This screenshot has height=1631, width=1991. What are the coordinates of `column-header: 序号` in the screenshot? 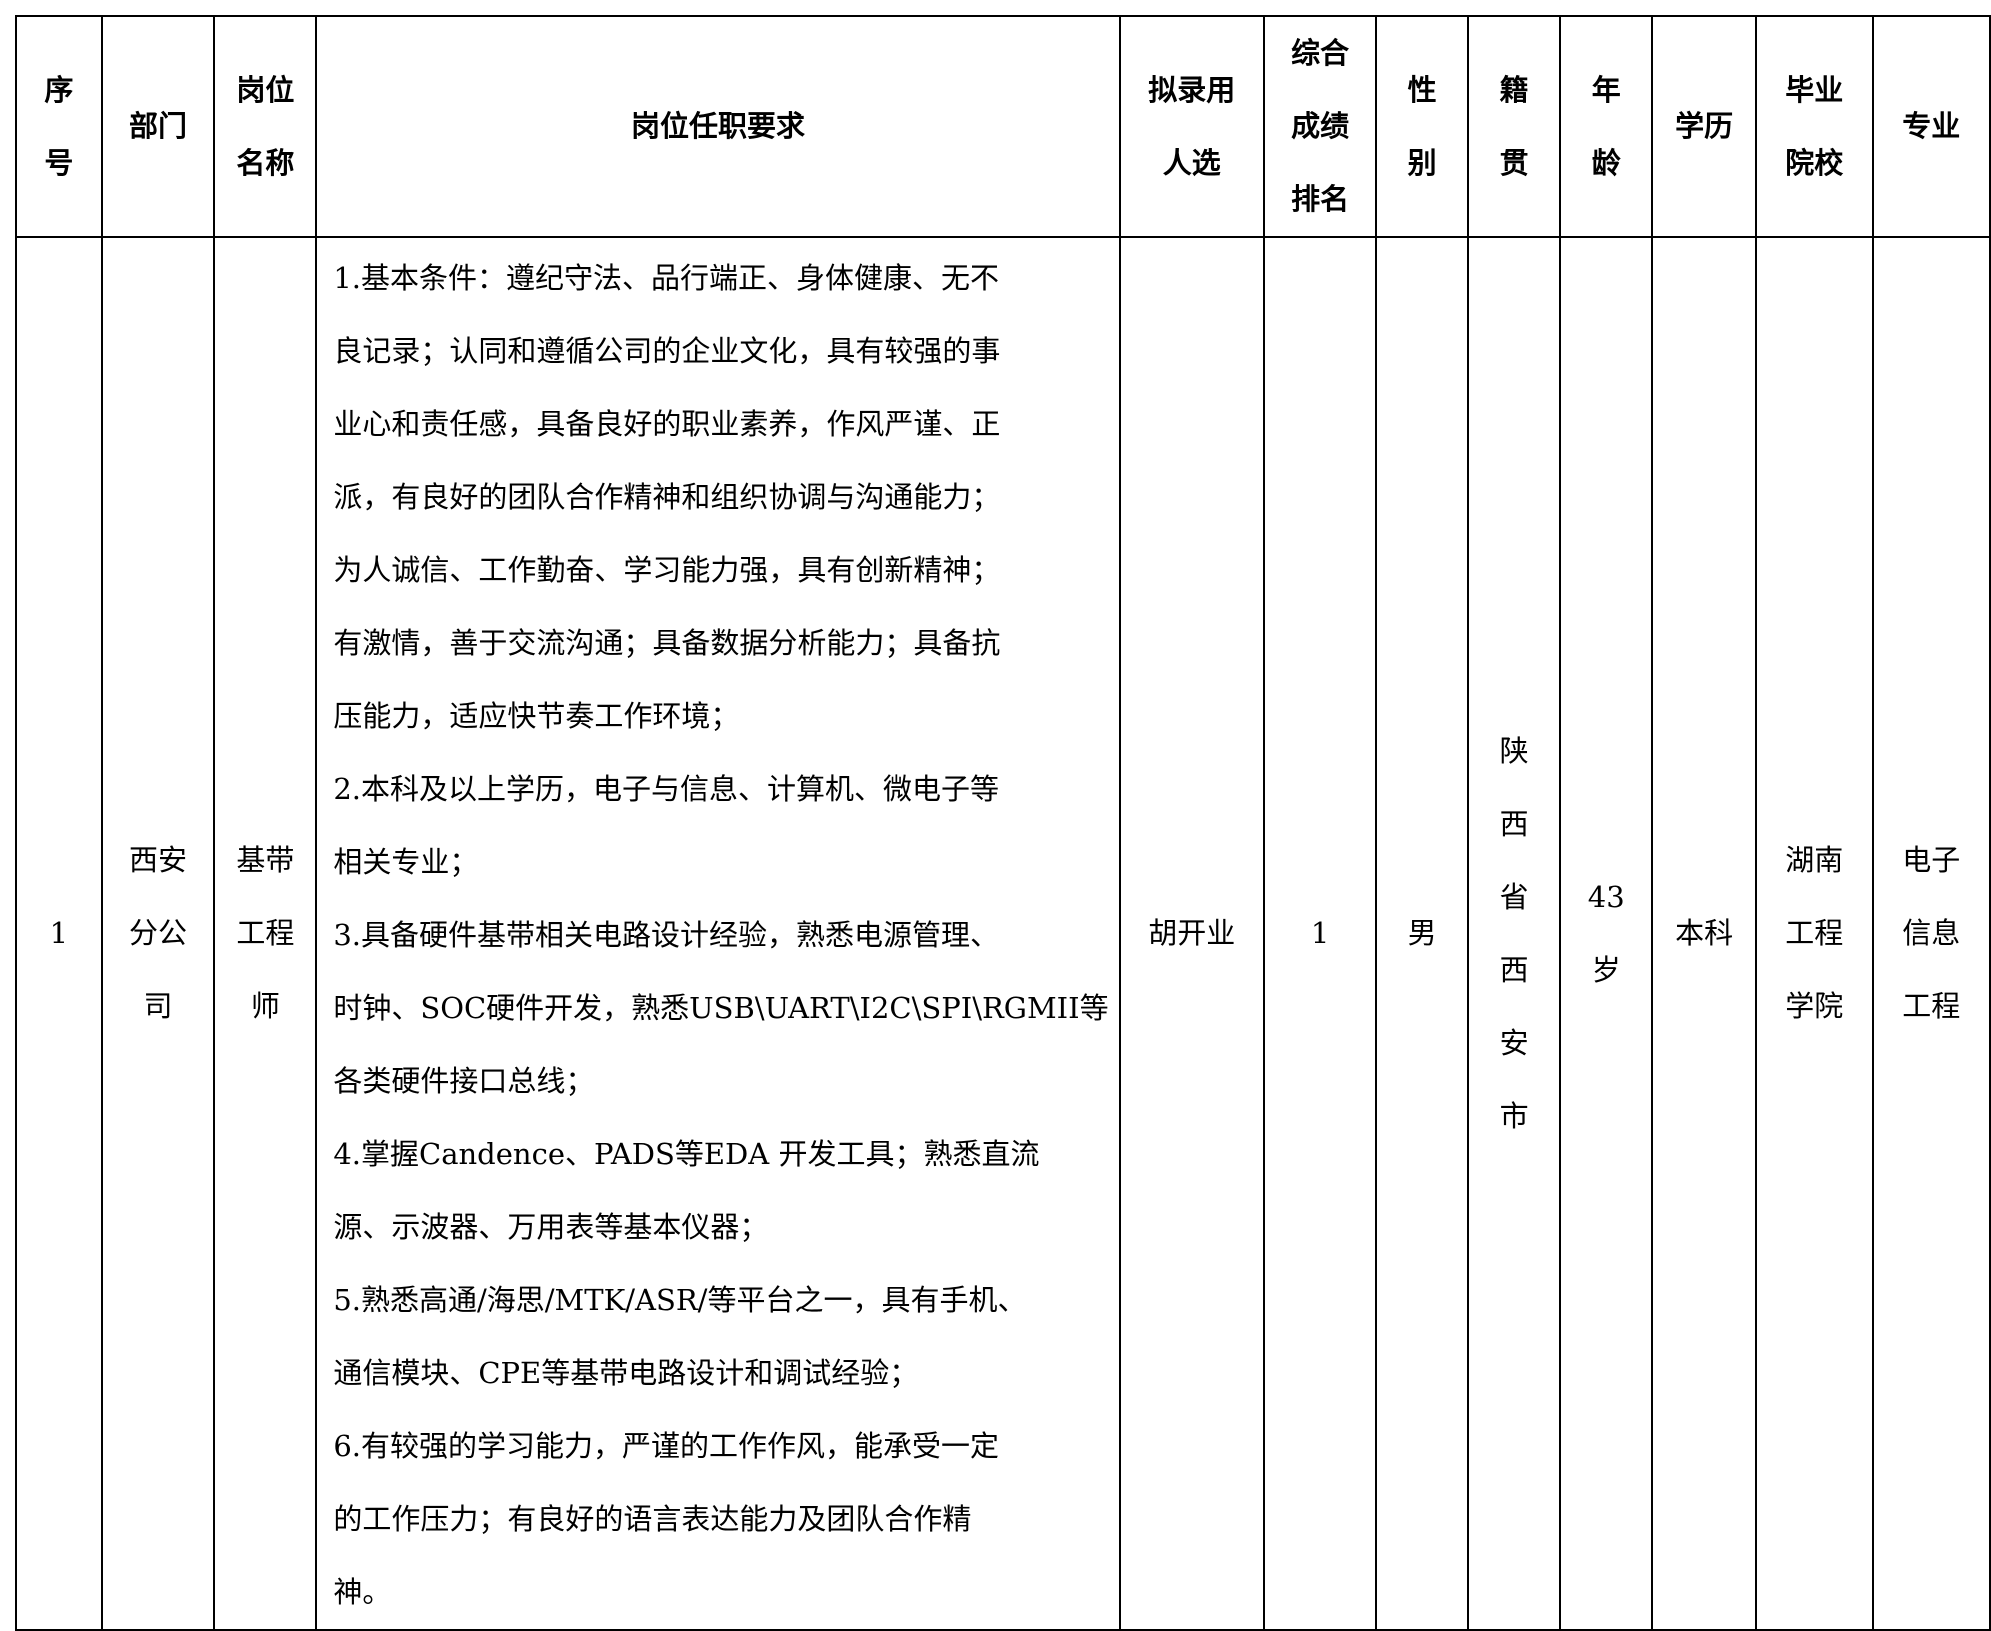 It's located at (59, 126).